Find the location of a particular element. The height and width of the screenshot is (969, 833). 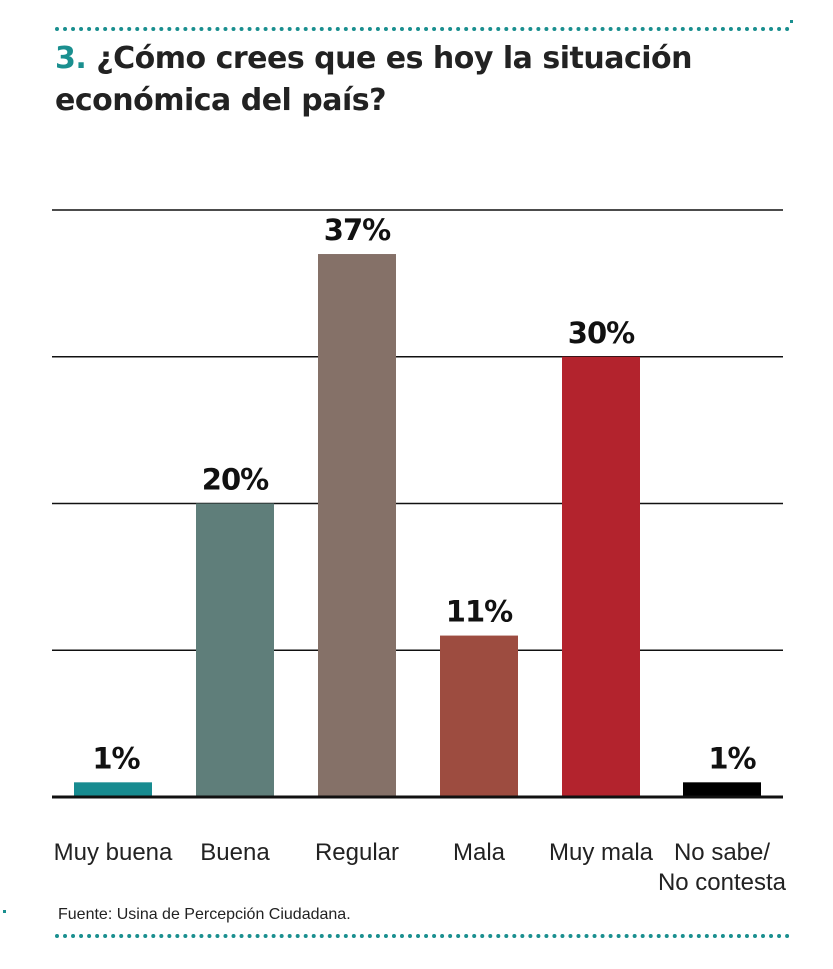

data-label: 37% is located at coordinates (357, 230).